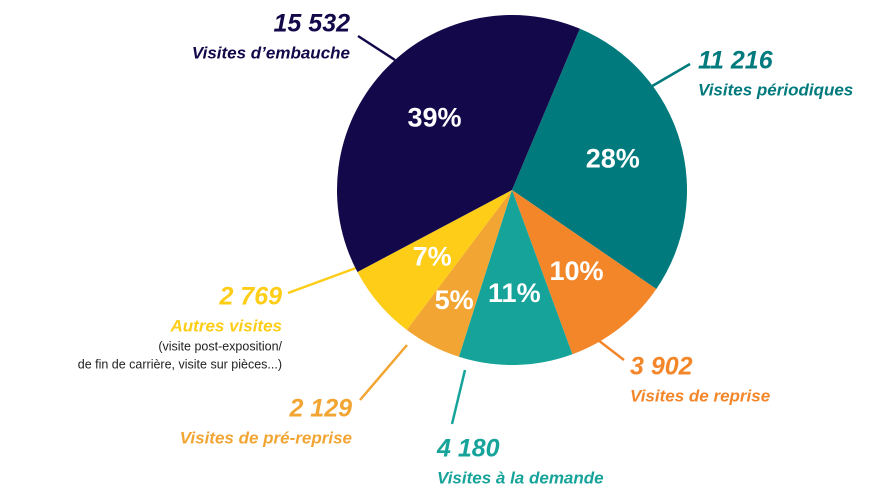 Image resolution: width=889 pixels, height=486 pixels. I want to click on category-label: Visites d’embauche, so click(271, 52).